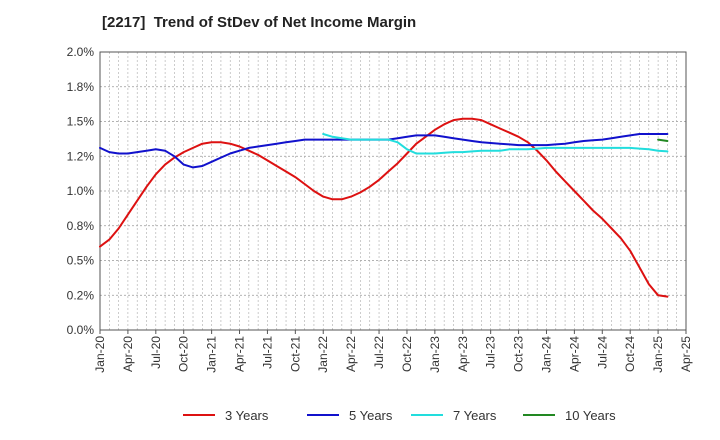 Image resolution: width=720 pixels, height=440 pixels. I want to click on x-tick-label: Jul-20, so click(156, 352).